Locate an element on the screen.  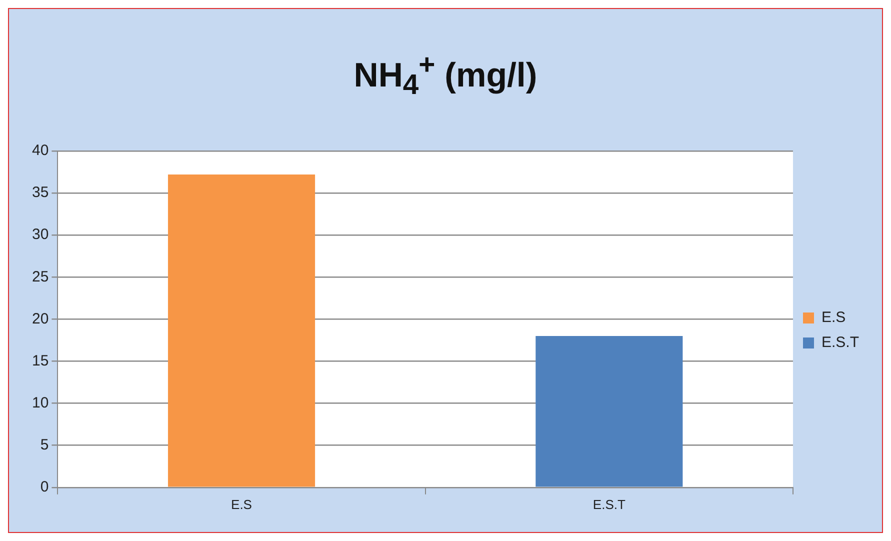
legend-label: E.S.T is located at coordinates (840, 343).